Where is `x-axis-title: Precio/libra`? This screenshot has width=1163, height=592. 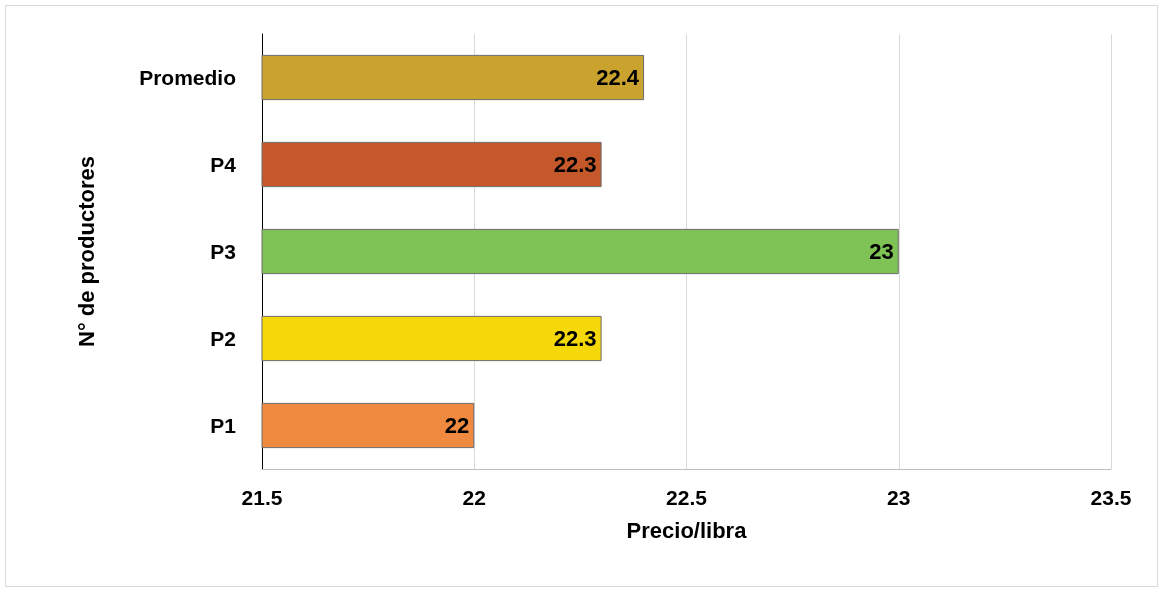 x-axis-title: Precio/libra is located at coordinates (687, 530).